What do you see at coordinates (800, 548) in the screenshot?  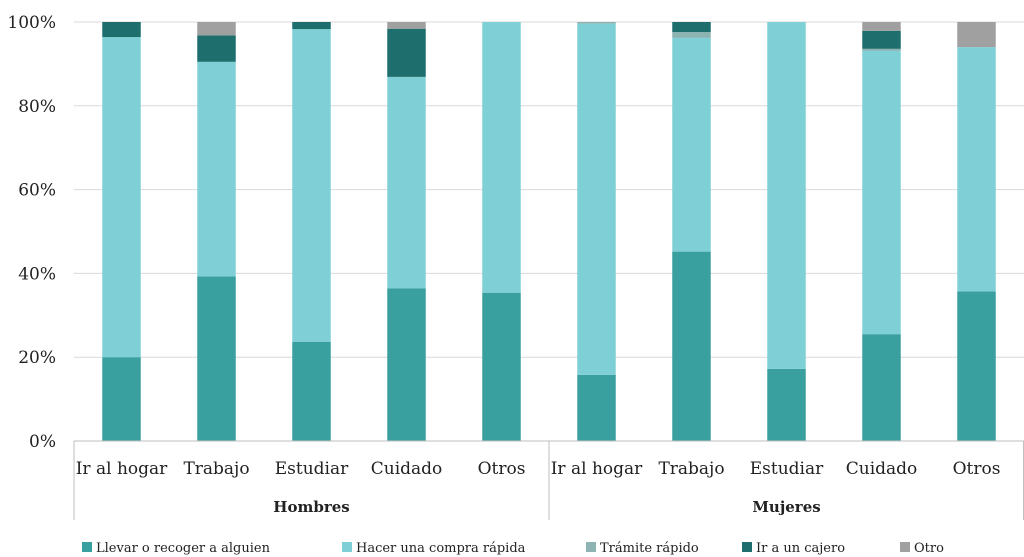 I see `legend-label: Ir a un cajero` at bounding box center [800, 548].